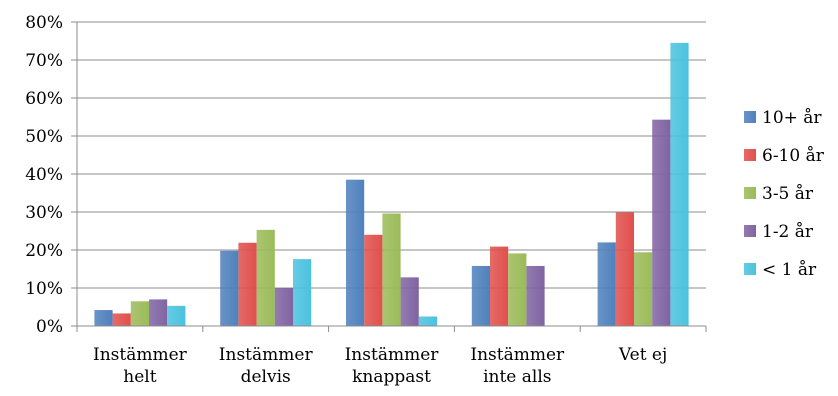 This screenshot has width=838, height=396. What do you see at coordinates (642, 355) in the screenshot?
I see `x-category-label: Vet ej` at bounding box center [642, 355].